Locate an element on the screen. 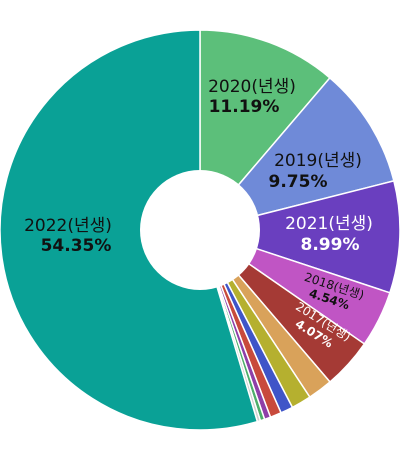  donut-hole is located at coordinates (200, 230).